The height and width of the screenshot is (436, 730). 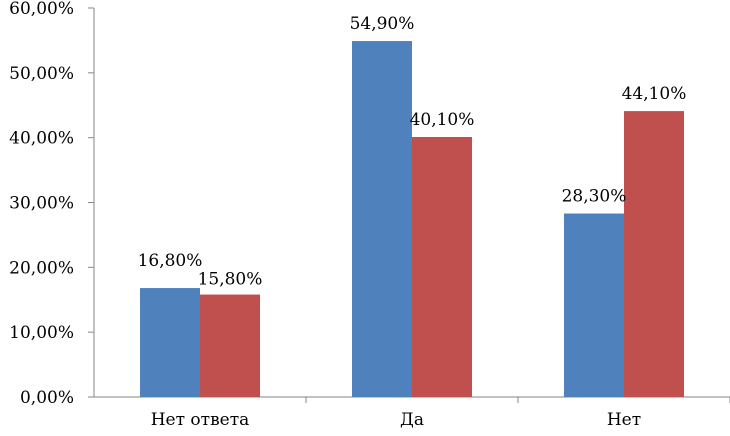 I want to click on data-label-series-1: 16,80%, so click(x=170, y=261).